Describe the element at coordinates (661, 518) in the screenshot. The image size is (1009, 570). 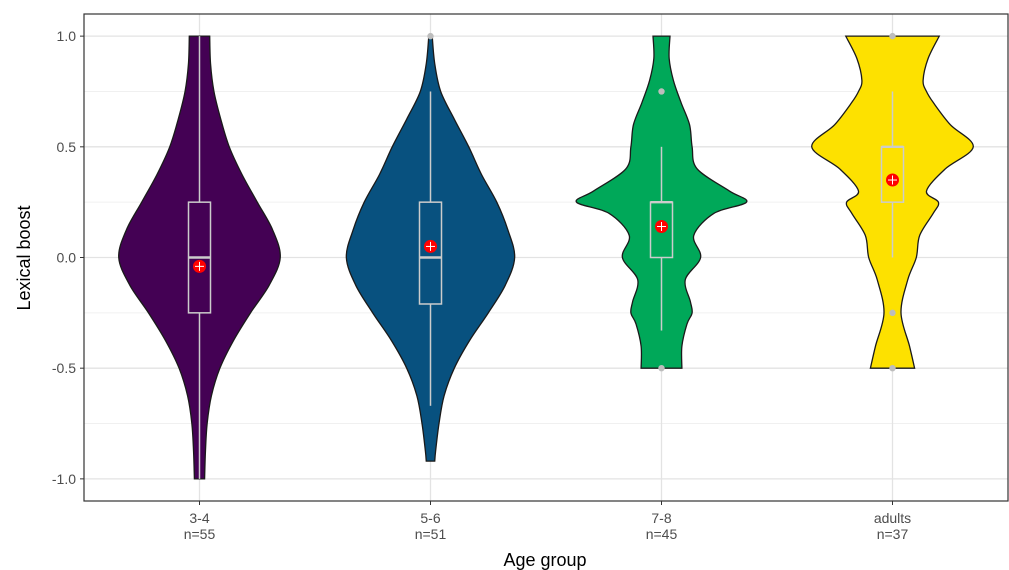
I see `x-tick-label: 7-8` at that location.